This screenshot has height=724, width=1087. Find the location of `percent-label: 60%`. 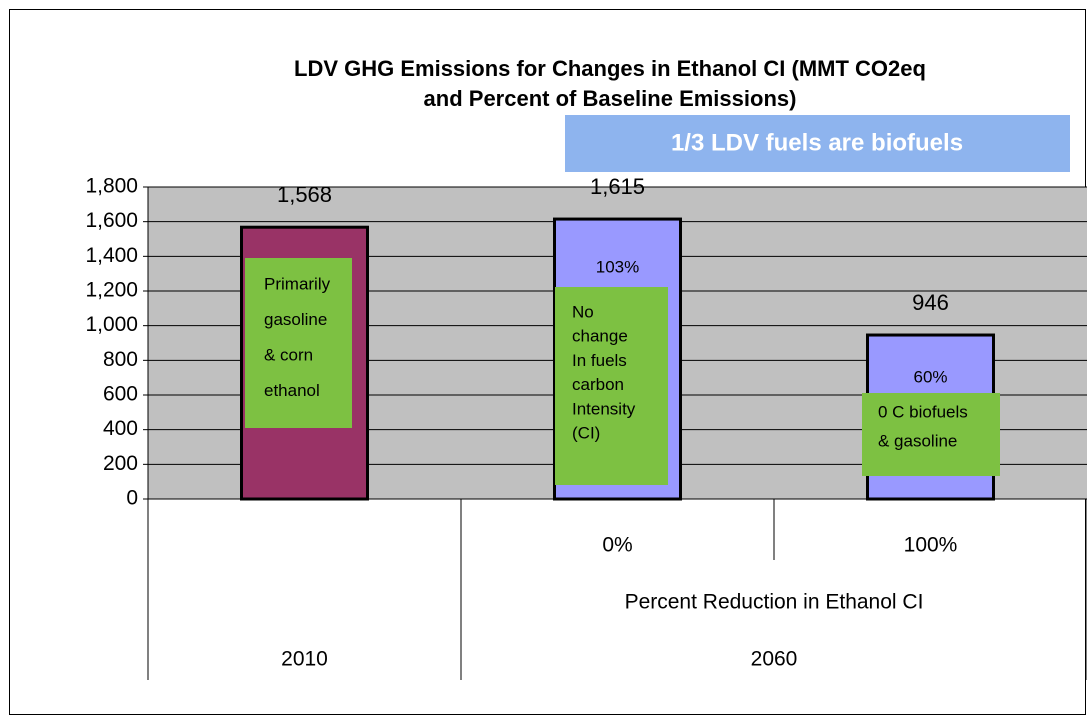

percent-label: 60% is located at coordinates (930, 376).